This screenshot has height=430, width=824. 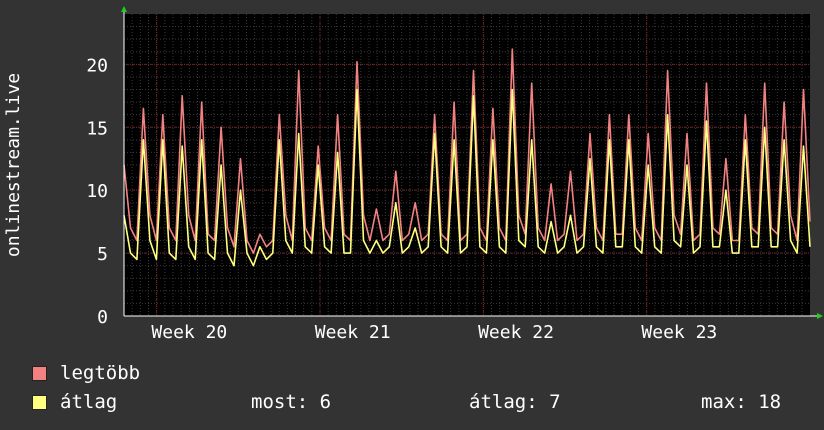 I want to click on legtobb-label: legtöbb, so click(x=100, y=373).